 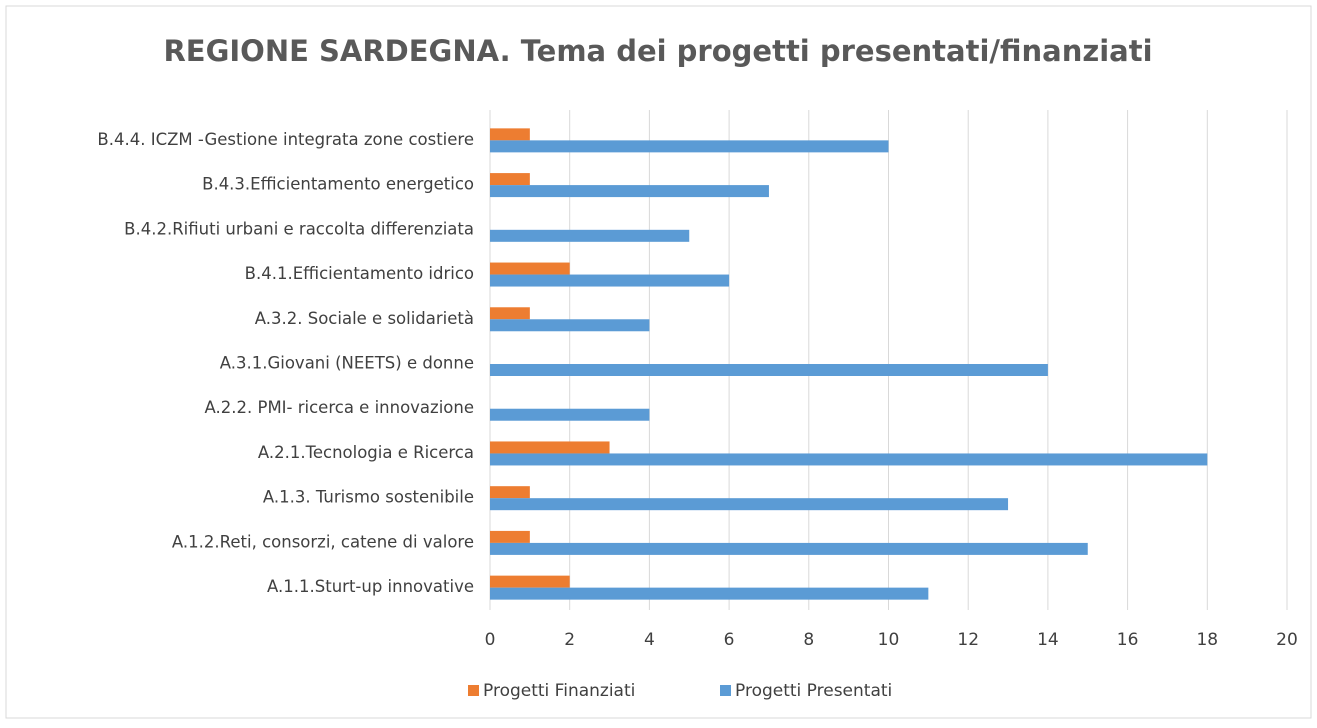 What do you see at coordinates (813, 691) in the screenshot?
I see `legend-label: Progetti Presentati` at bounding box center [813, 691].